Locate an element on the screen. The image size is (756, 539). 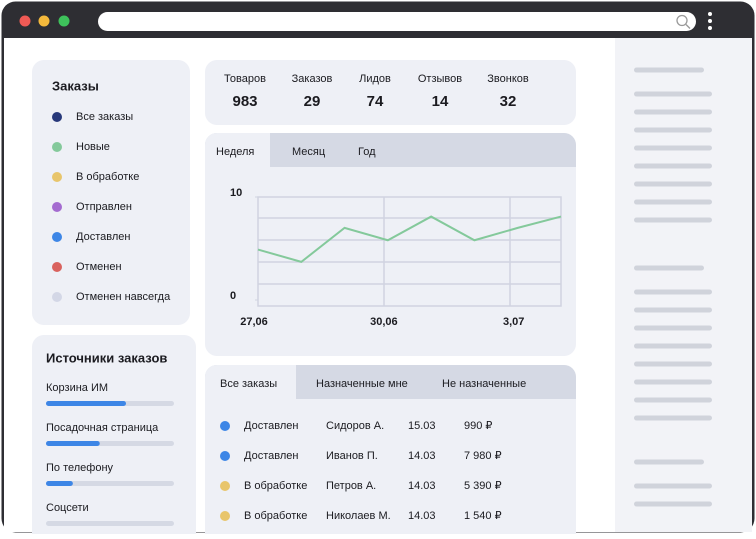
table-tab: Не назначенные is located at coordinates (484, 384).